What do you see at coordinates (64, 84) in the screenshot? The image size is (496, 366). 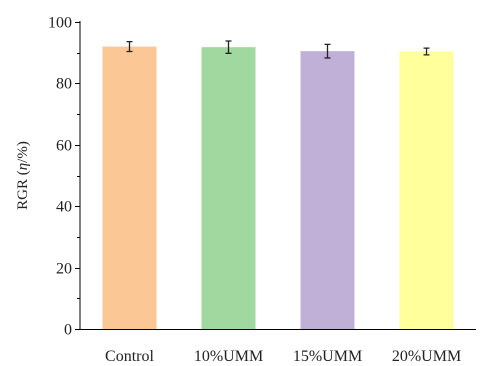 I see `y-tick-label: 80` at bounding box center [64, 84].